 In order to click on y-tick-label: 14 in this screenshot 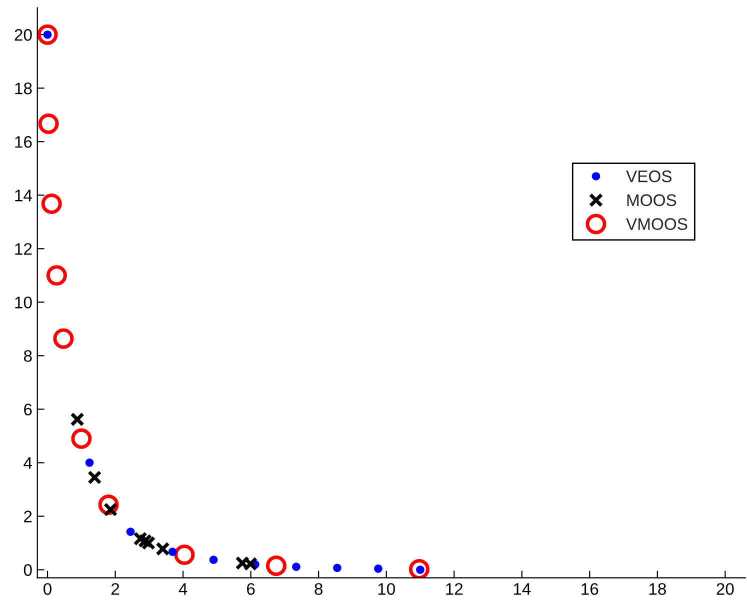, I will do `click(23, 196)`.